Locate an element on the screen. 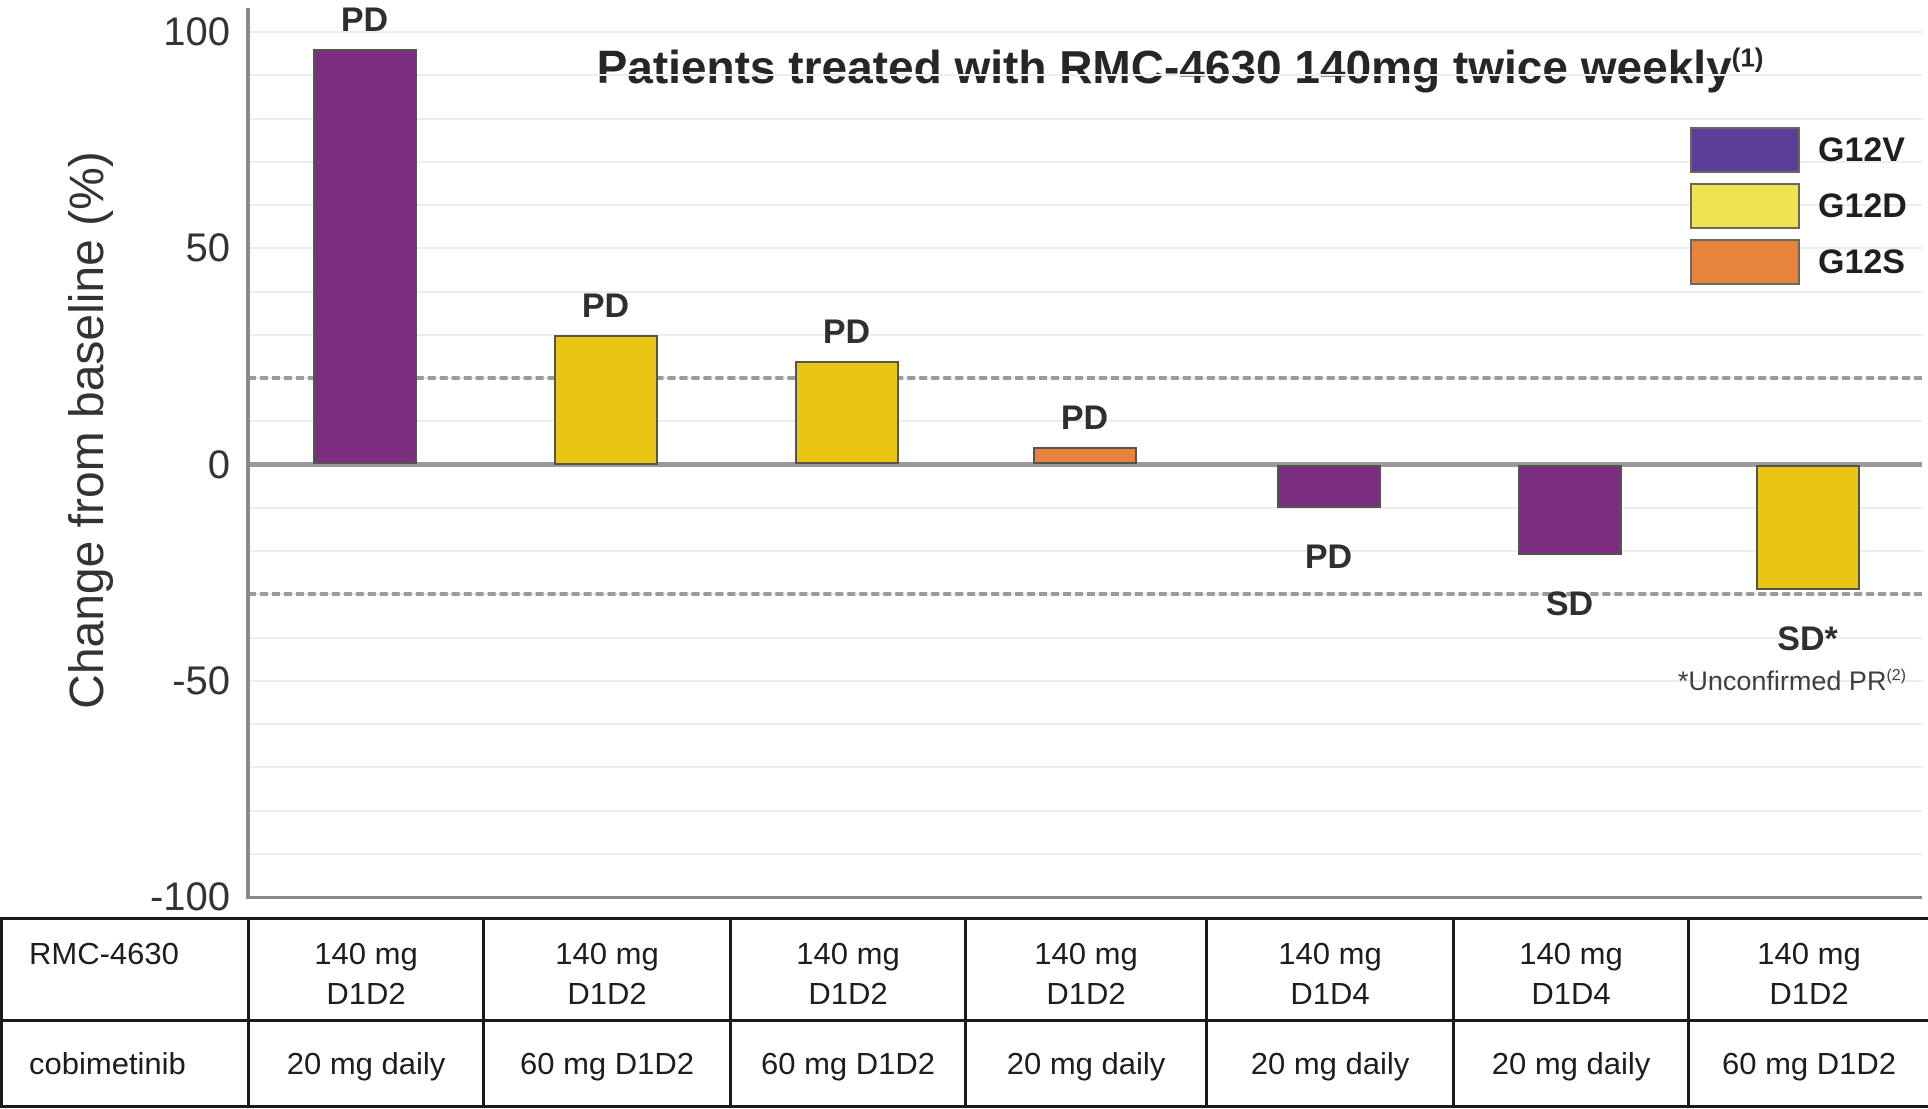 The image size is (1928, 1109). y-tick-label: -50 is located at coordinates (201, 680).